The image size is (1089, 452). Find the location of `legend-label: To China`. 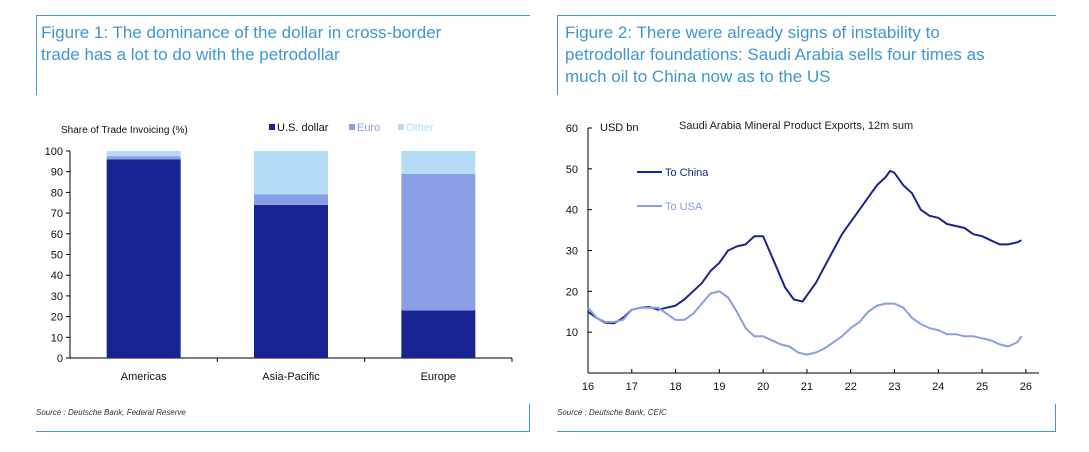

legend-label: To China is located at coordinates (687, 173).